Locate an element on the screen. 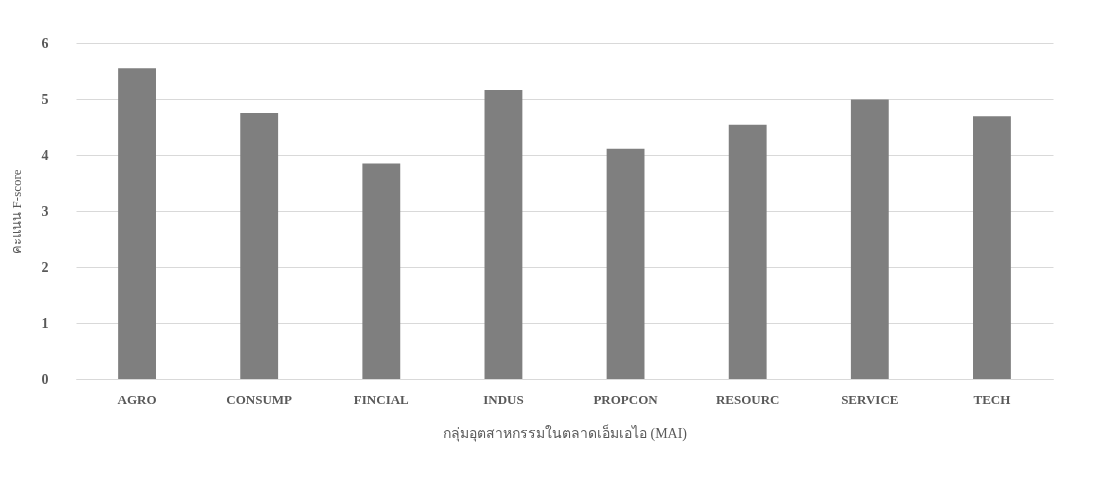  x-tick-label: PROPCON is located at coordinates (626, 399).